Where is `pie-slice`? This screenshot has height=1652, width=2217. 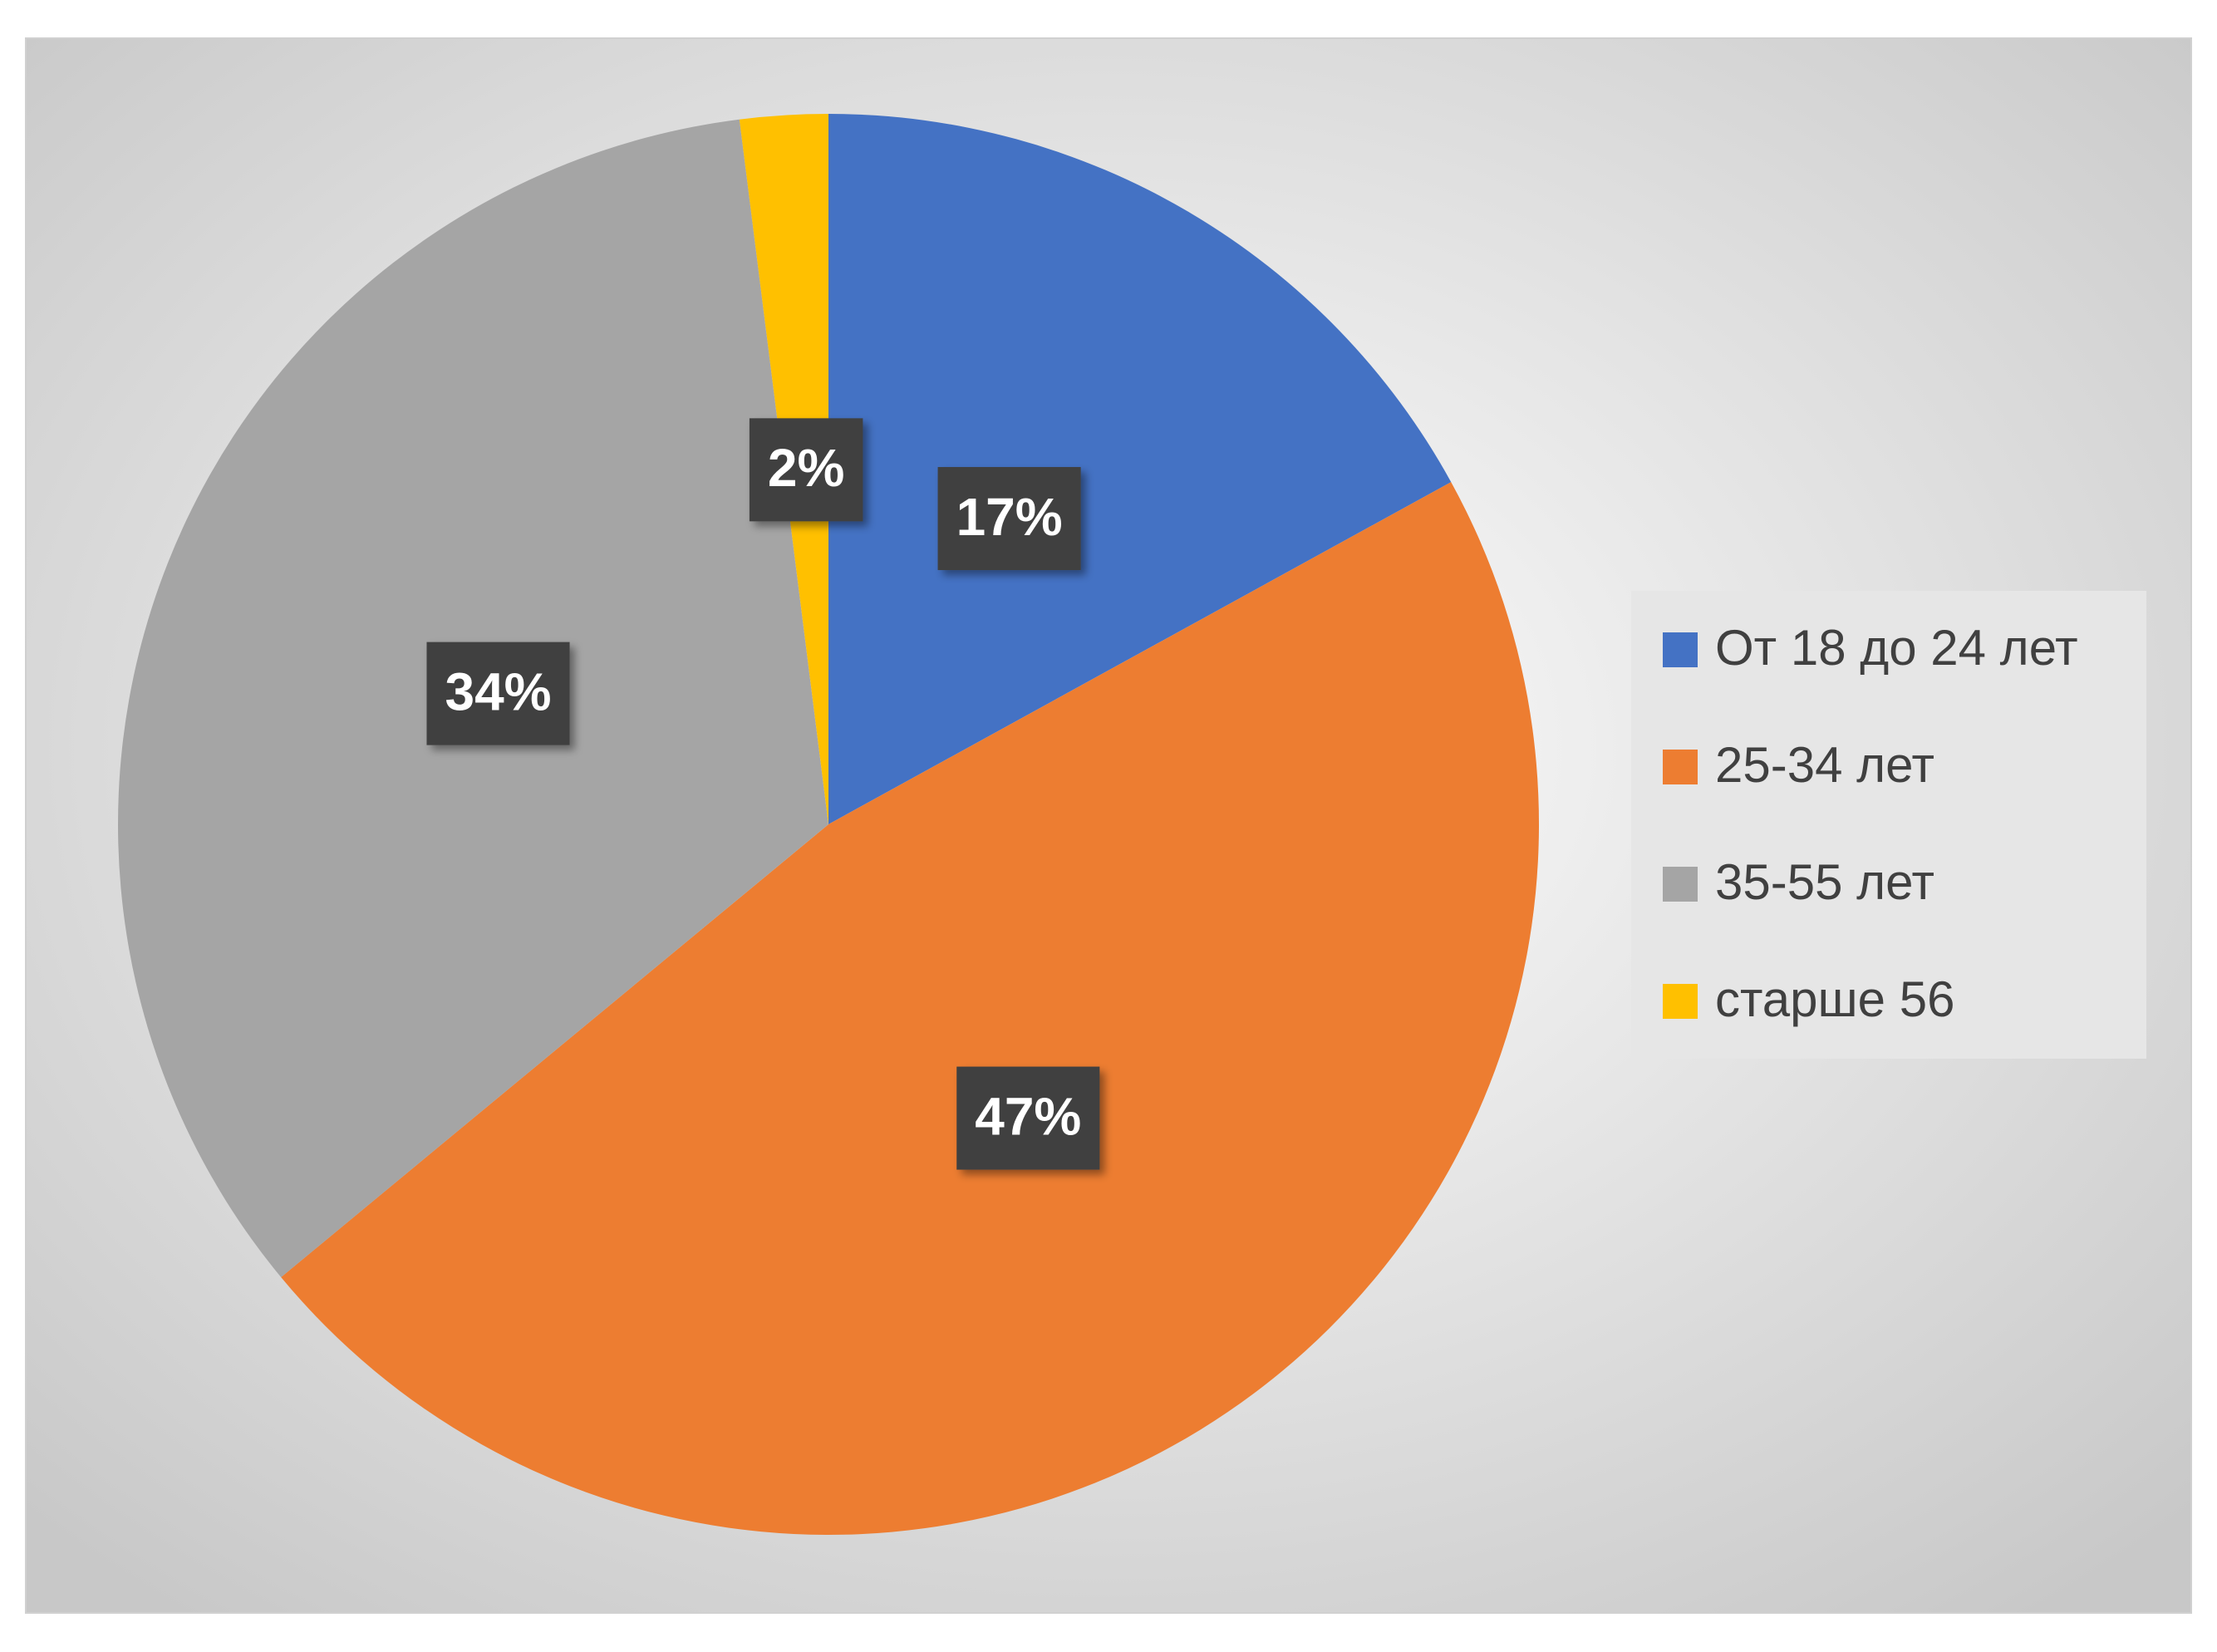
pie-slice is located at coordinates (1140, 469).